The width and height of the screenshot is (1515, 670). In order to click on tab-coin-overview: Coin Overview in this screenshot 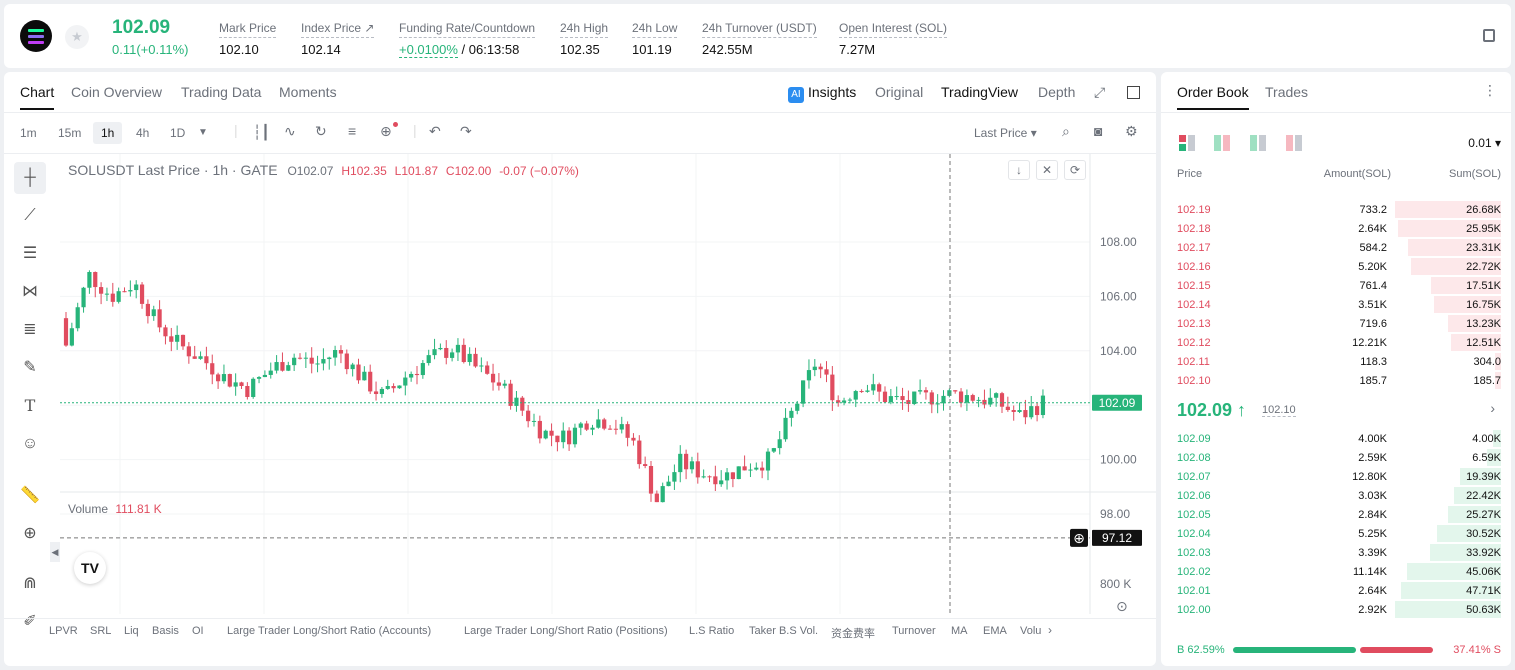, I will do `click(117, 92)`.